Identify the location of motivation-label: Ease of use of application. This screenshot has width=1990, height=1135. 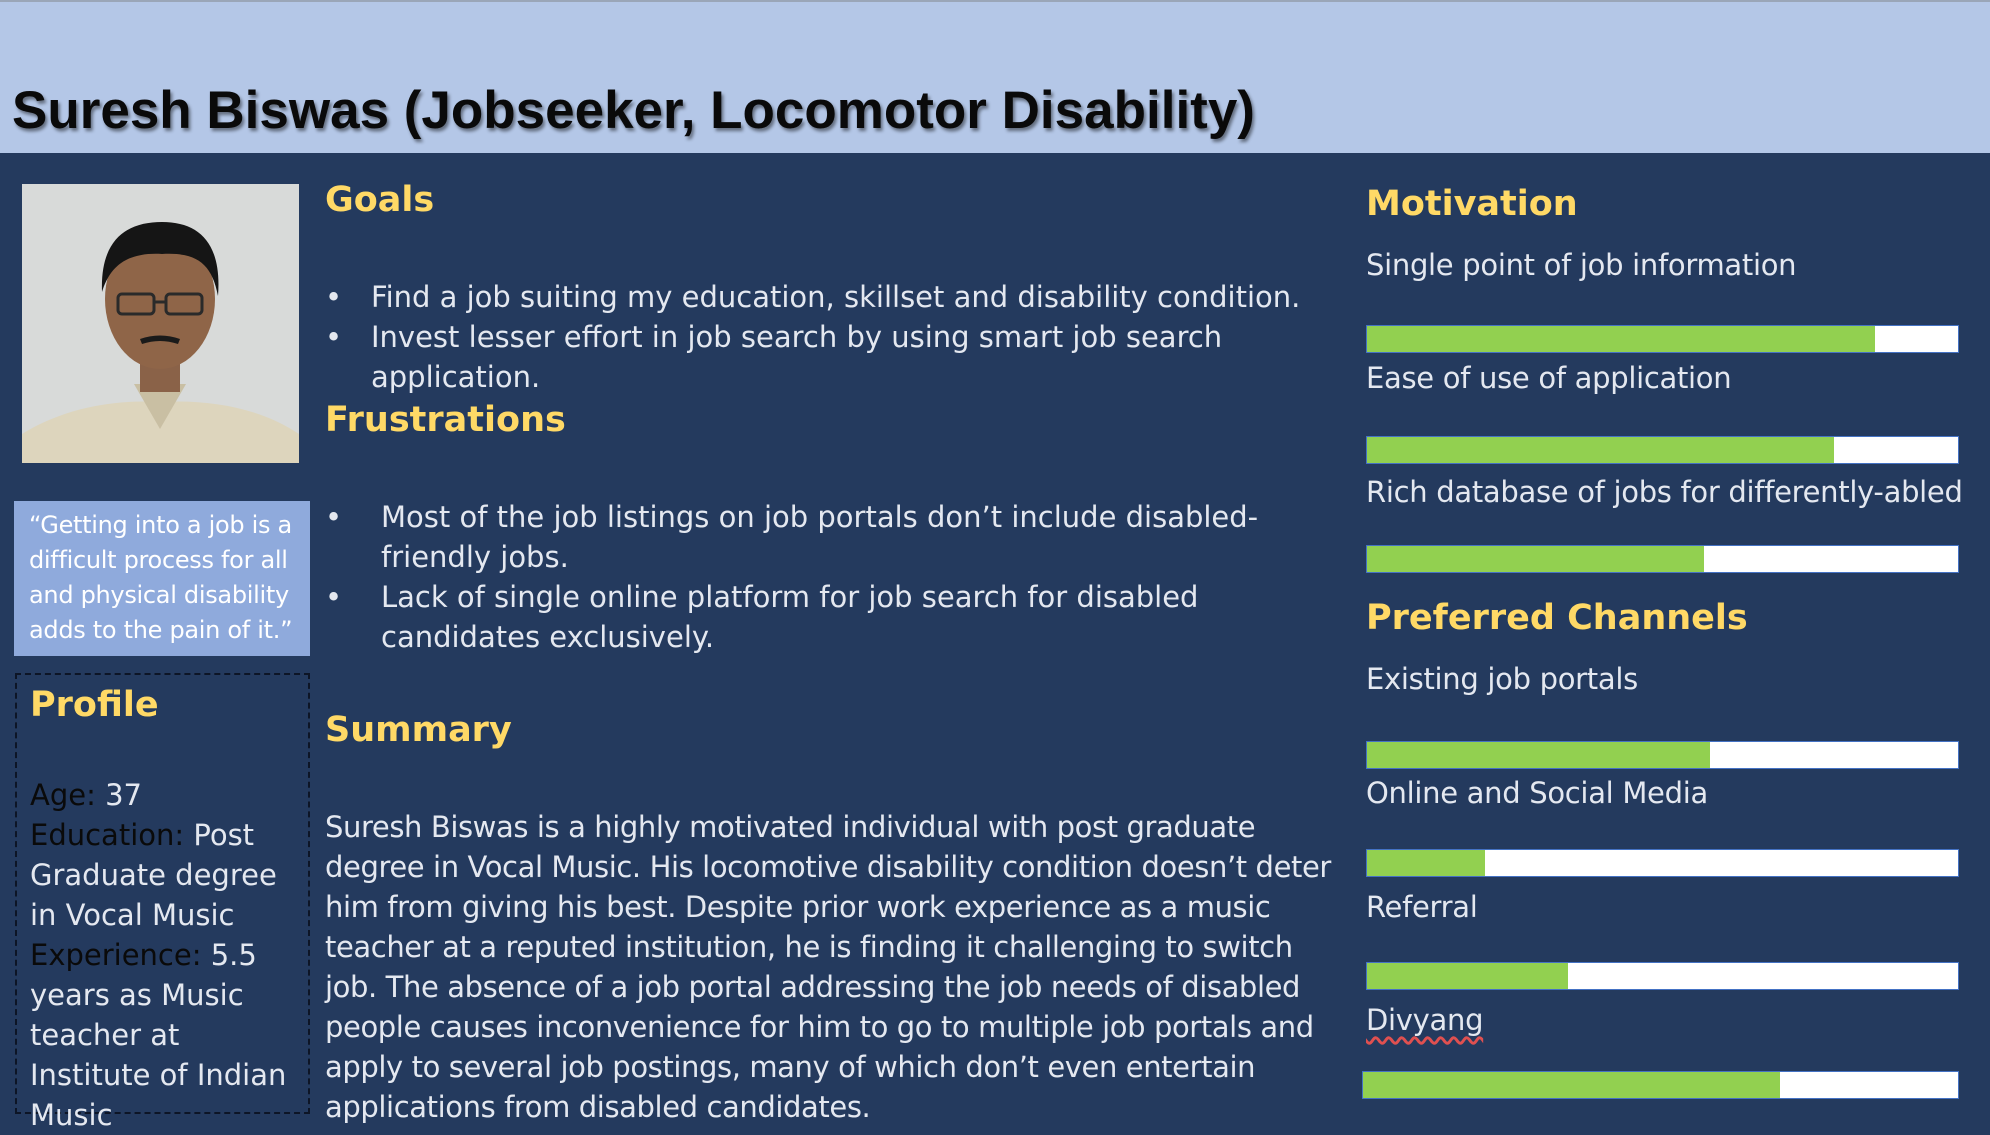
(1549, 378).